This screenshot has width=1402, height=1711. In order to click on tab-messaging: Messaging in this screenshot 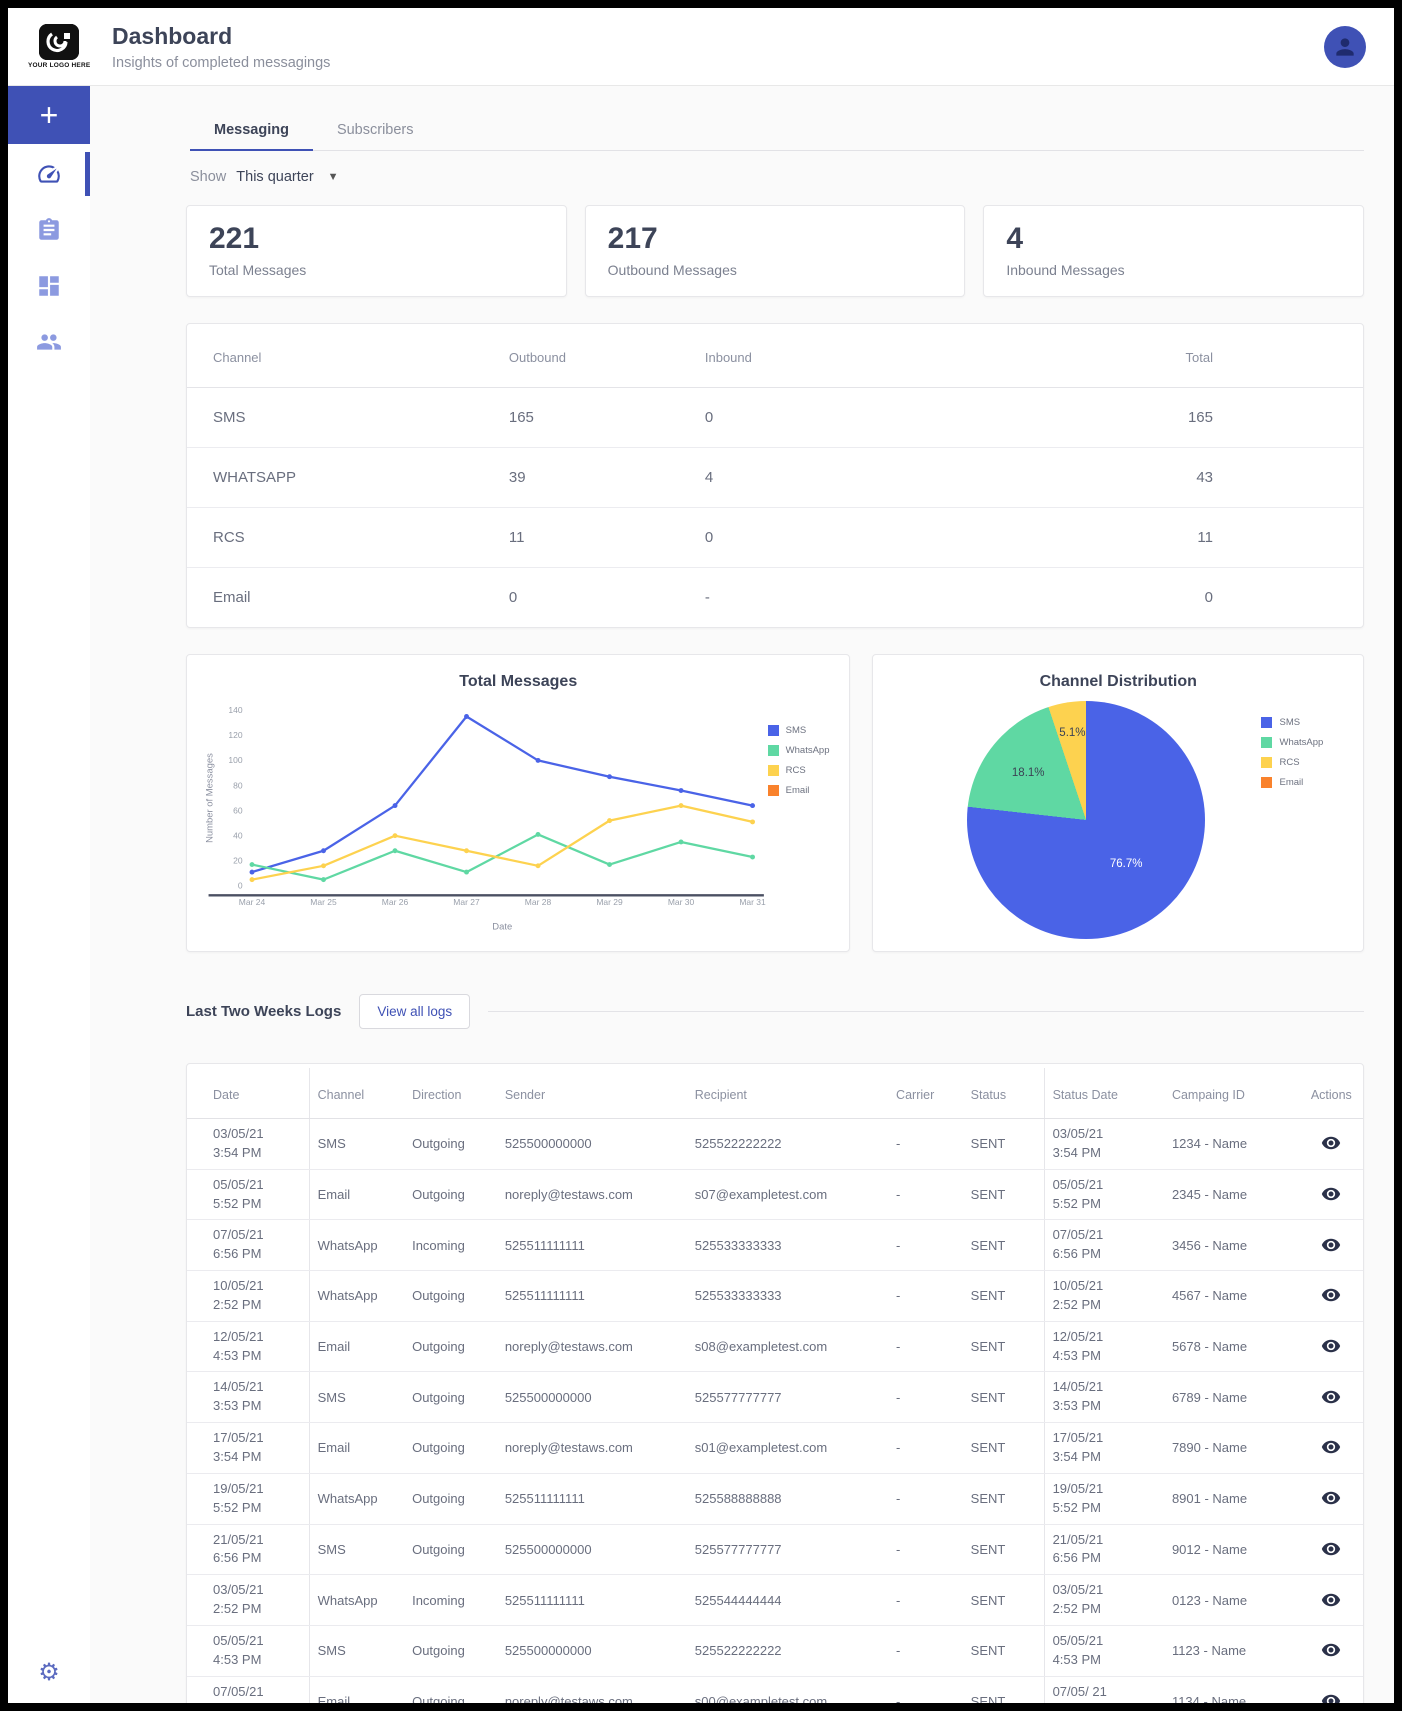, I will do `click(251, 131)`.